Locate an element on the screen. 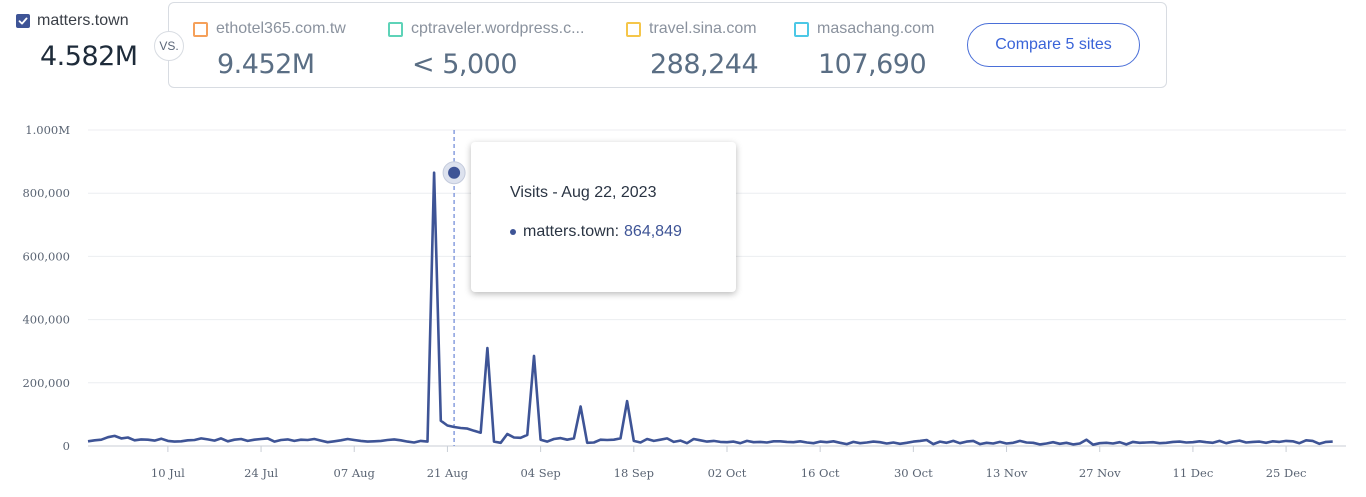  x-tick-label: 13 Nov is located at coordinates (1007, 473).